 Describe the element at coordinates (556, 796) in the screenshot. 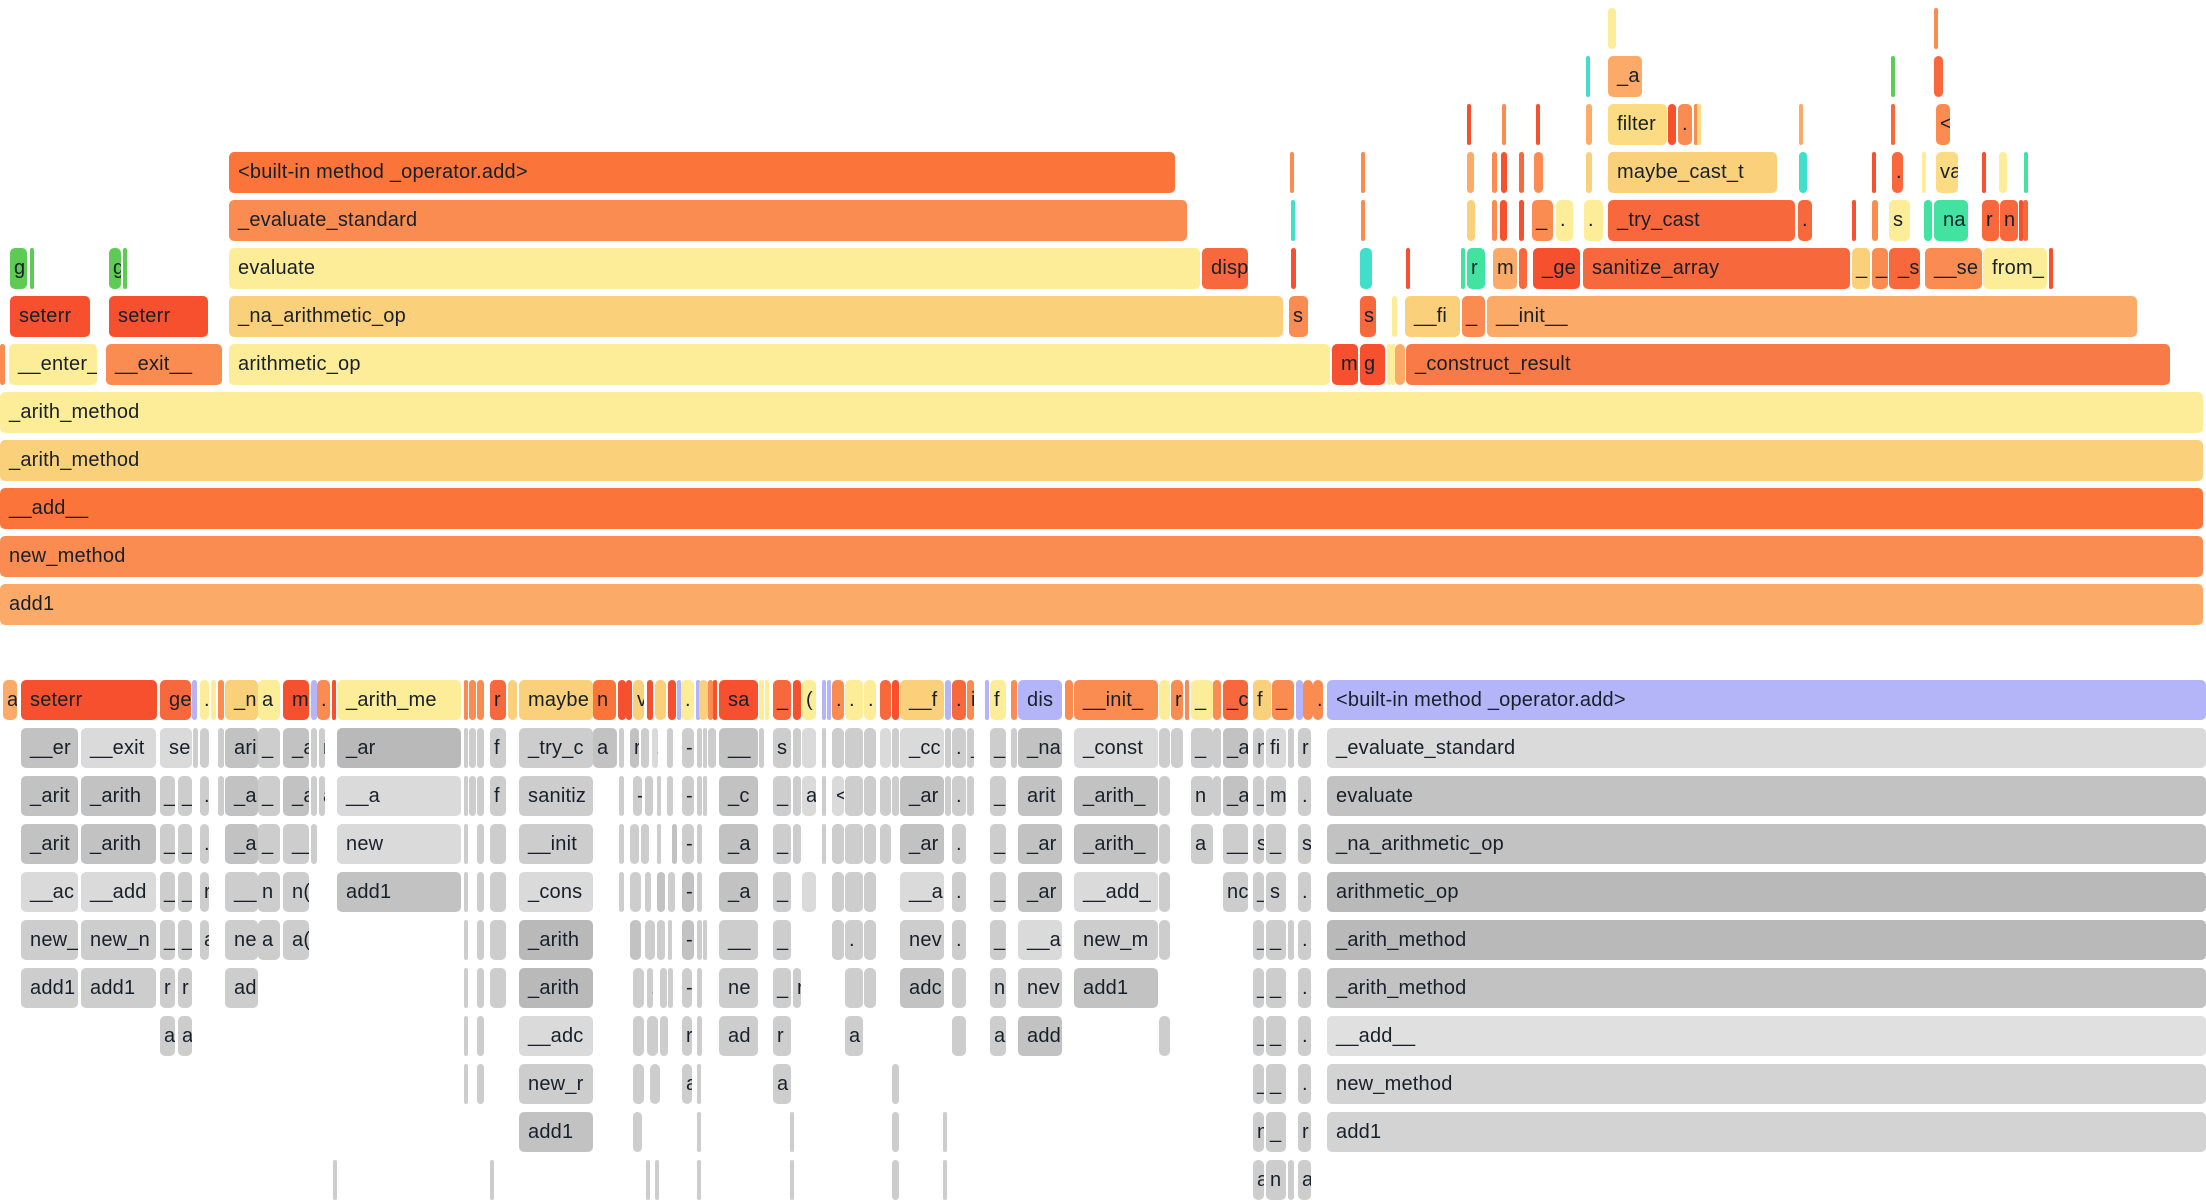

I see `frame-bar-sanitiz: sanitiz` at that location.